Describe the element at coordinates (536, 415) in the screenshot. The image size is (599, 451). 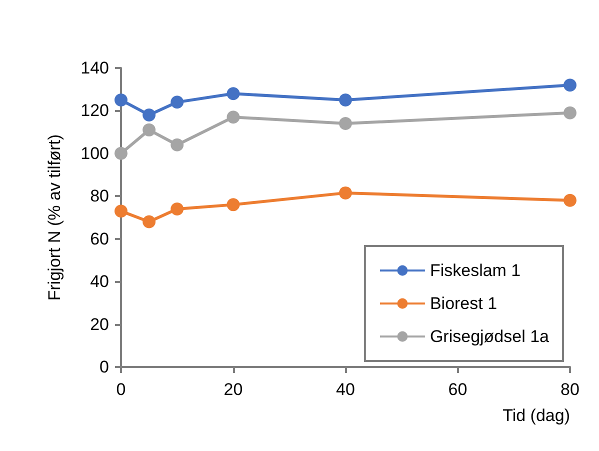
I see `x-axis-title: Tid (dag)` at that location.